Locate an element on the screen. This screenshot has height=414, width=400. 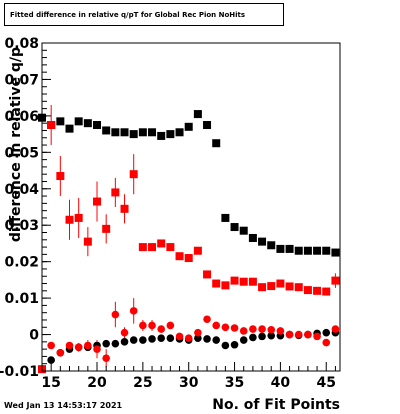
y-tick-label: 0.05 is located at coordinates (21, 153).